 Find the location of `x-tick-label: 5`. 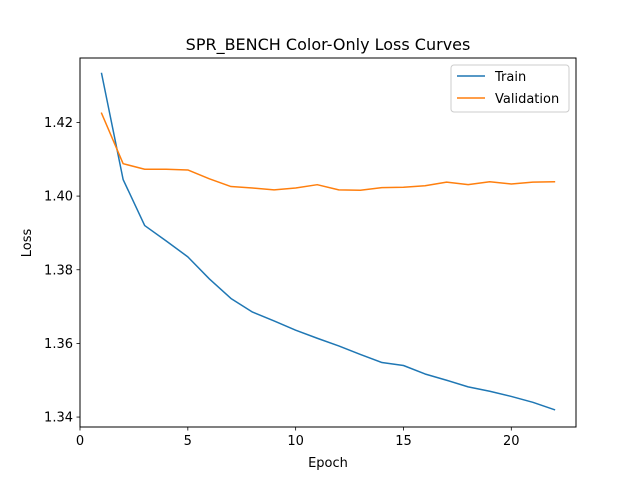

x-tick-label: 5 is located at coordinates (188, 441).